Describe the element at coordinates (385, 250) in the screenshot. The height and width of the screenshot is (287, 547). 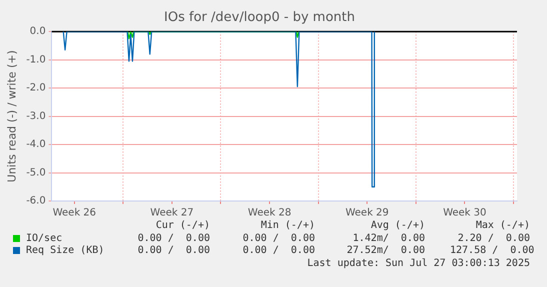
I see `text: 27.52m/ 0.00` at that location.